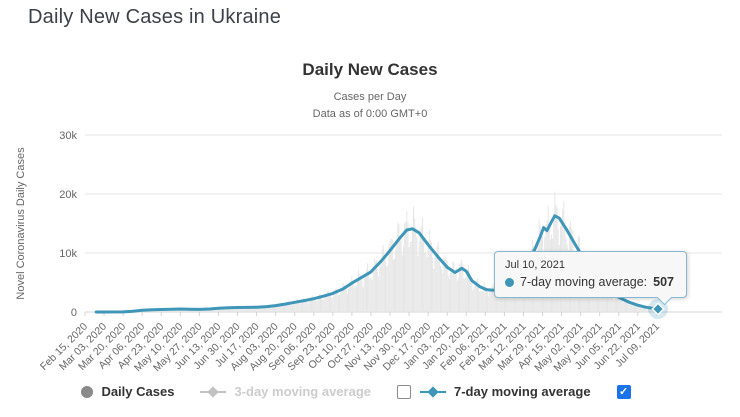  Describe the element at coordinates (509, 282) in the screenshot. I see `series-dot-icon` at that location.